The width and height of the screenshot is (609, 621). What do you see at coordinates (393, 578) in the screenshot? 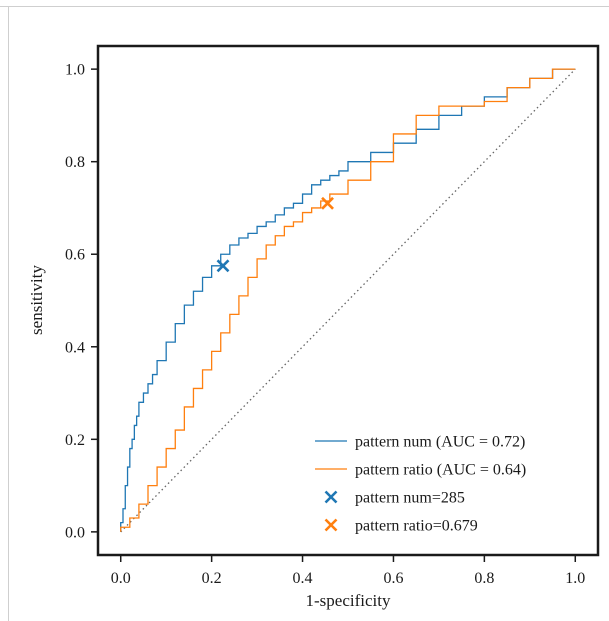
I see `x-tick-label: 0.6` at bounding box center [393, 578].